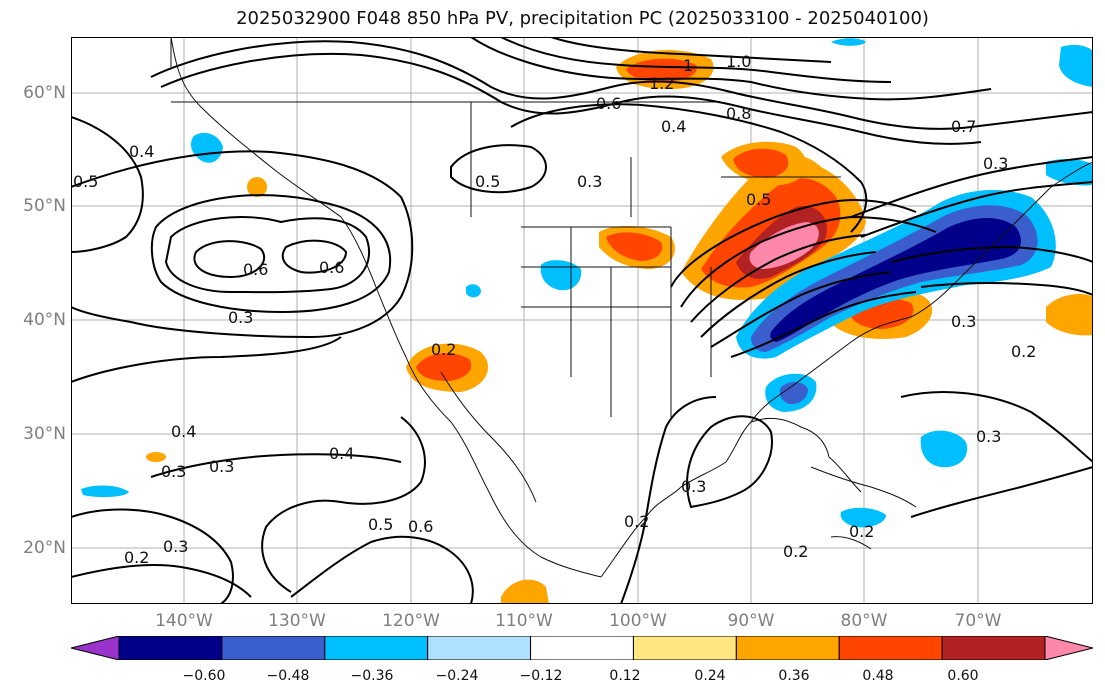 This screenshot has height=698, width=1105. What do you see at coordinates (541, 676) in the screenshot?
I see `colorbar-tick: −0.12` at bounding box center [541, 676].